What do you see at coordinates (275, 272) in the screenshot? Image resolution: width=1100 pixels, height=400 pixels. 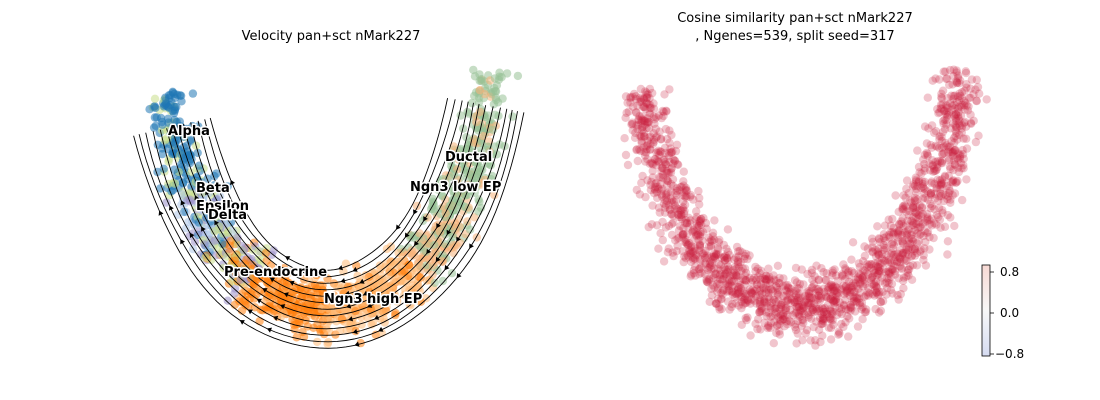 I see `cluster-label-pre-endocrine: Pre-endocrine` at bounding box center [275, 272].